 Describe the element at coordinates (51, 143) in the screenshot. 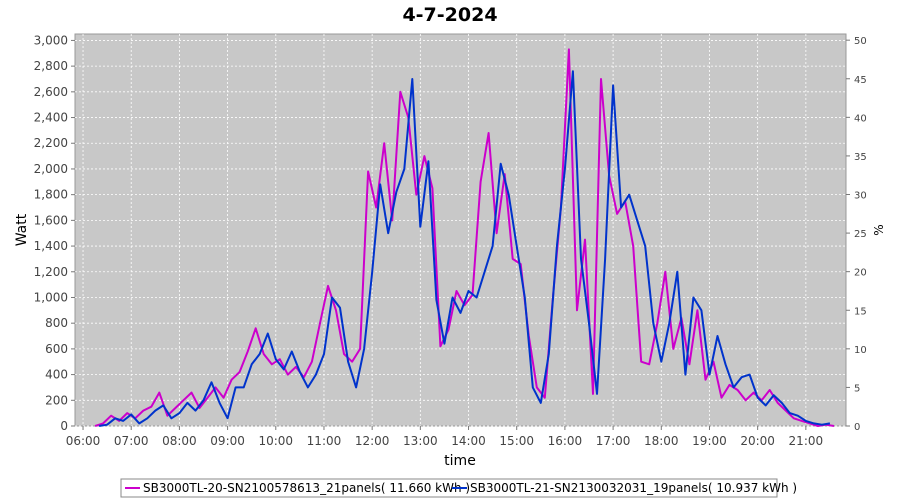

I see `y-tick-label: 2,200` at that location.